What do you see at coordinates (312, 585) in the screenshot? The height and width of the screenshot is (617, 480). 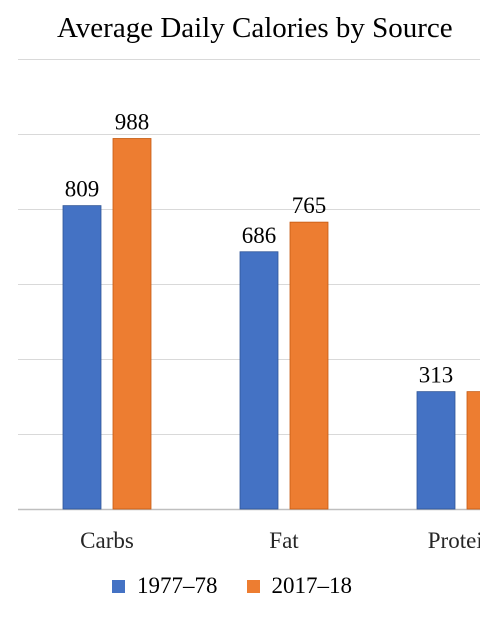 I see `legend-label-series-2: 2017–18` at bounding box center [312, 585].